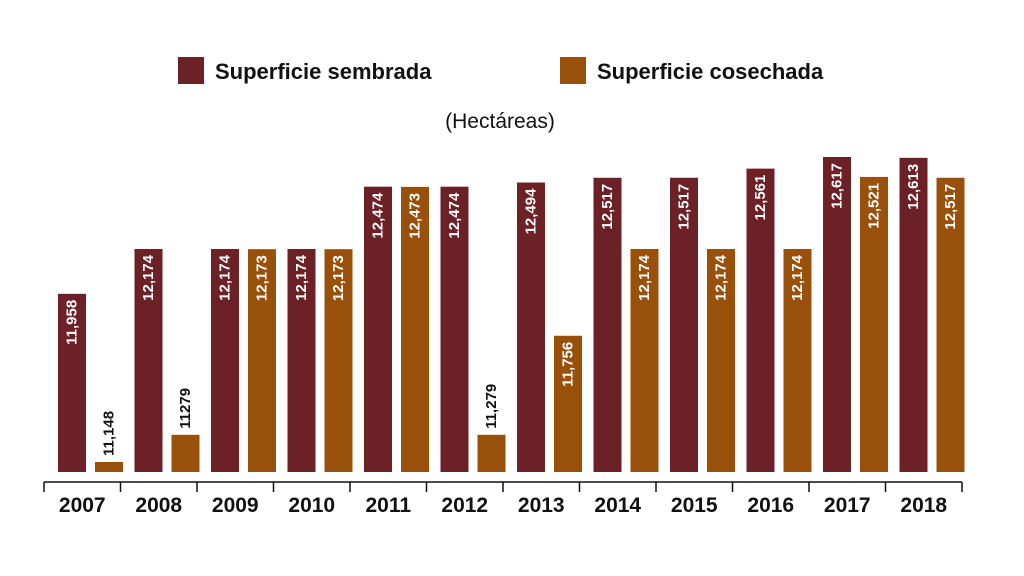  Describe the element at coordinates (491, 406) in the screenshot. I see `data-label-cosechada-2012: 11,279` at that location.